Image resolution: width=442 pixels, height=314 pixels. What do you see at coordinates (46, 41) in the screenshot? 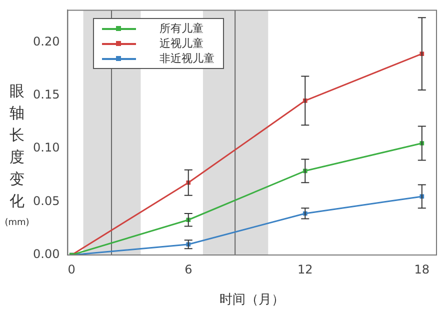
I see `y-tick-label: 0.20` at bounding box center [46, 41].